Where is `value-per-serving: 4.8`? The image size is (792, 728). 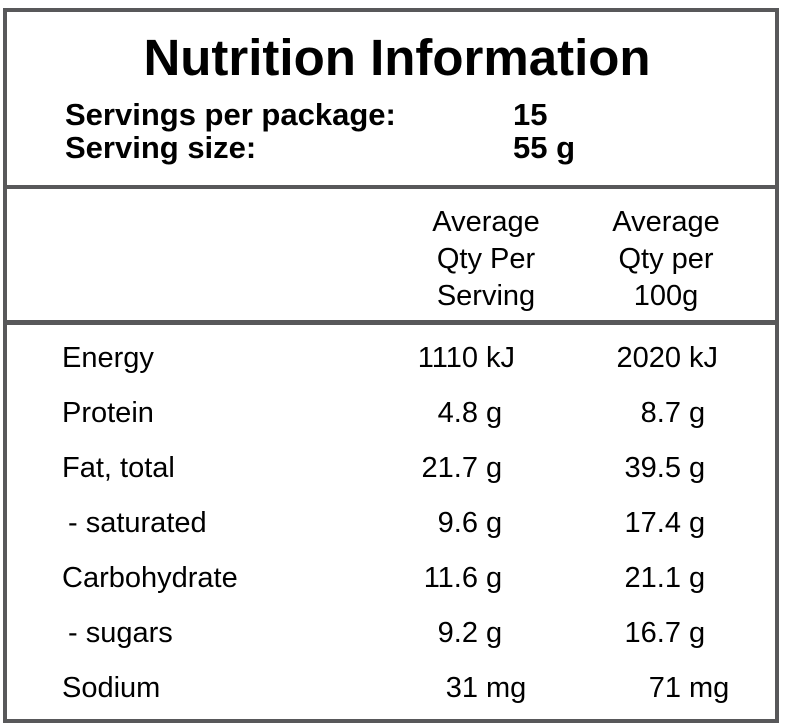 value-per-serving: 4.8 is located at coordinates (457, 413).